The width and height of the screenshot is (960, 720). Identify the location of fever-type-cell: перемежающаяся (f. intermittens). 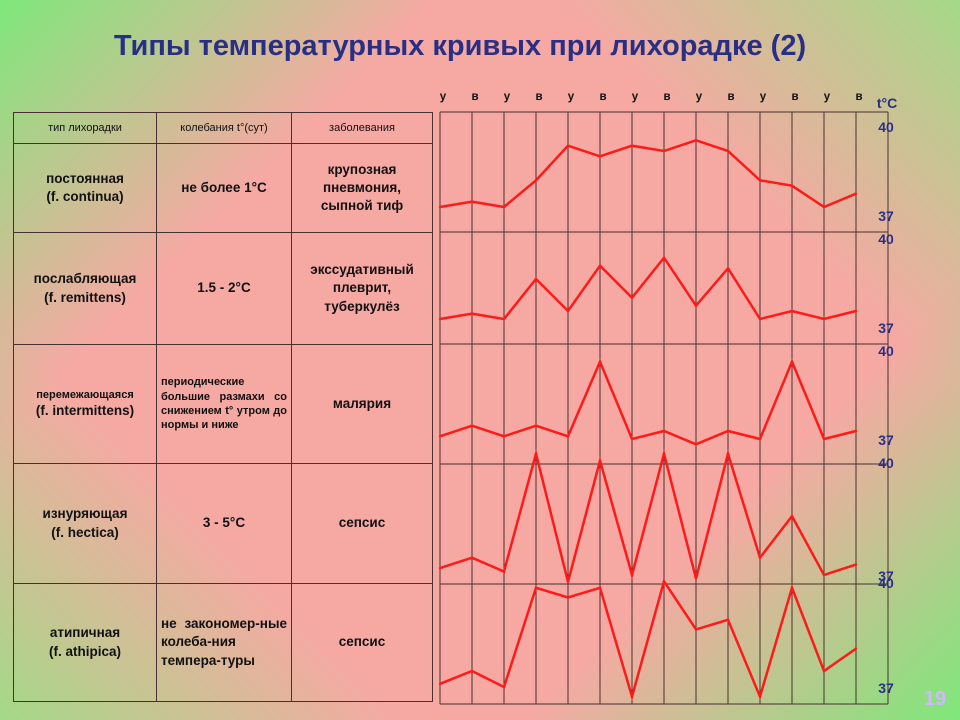
(85, 404).